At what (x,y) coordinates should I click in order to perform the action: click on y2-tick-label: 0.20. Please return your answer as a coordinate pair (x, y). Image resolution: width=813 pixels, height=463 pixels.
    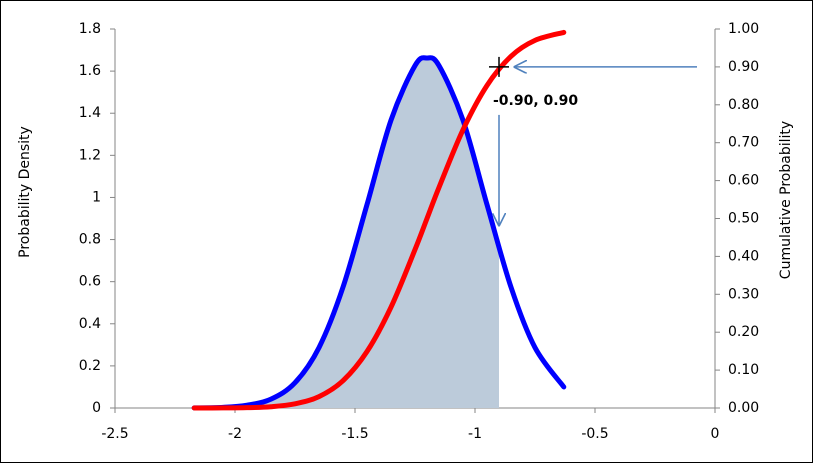
    Looking at the image, I should click on (743, 332).